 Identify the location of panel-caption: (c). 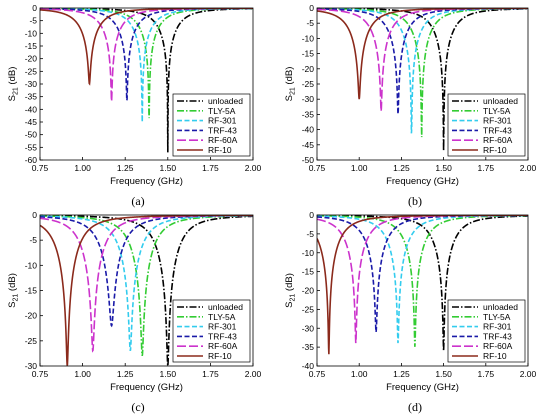
(137, 407).